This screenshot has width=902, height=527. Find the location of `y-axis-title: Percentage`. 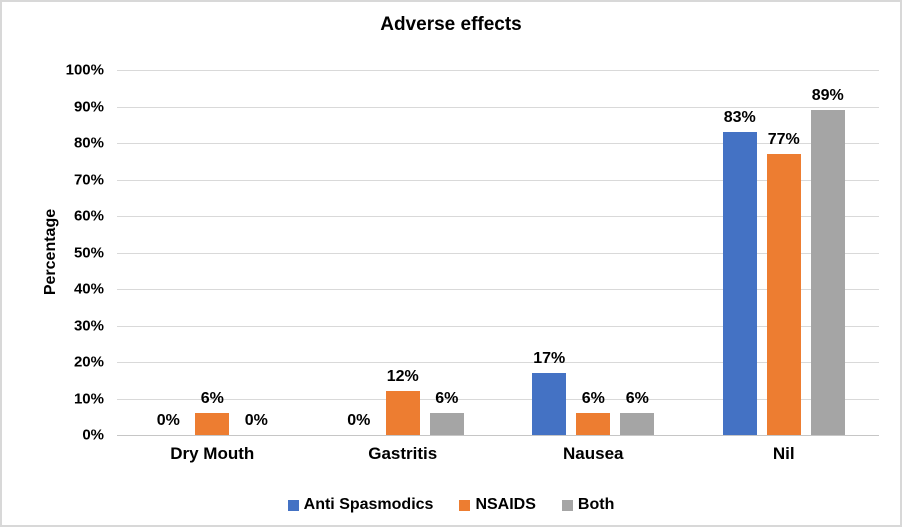

y-axis-title: Percentage is located at coordinates (50, 252).